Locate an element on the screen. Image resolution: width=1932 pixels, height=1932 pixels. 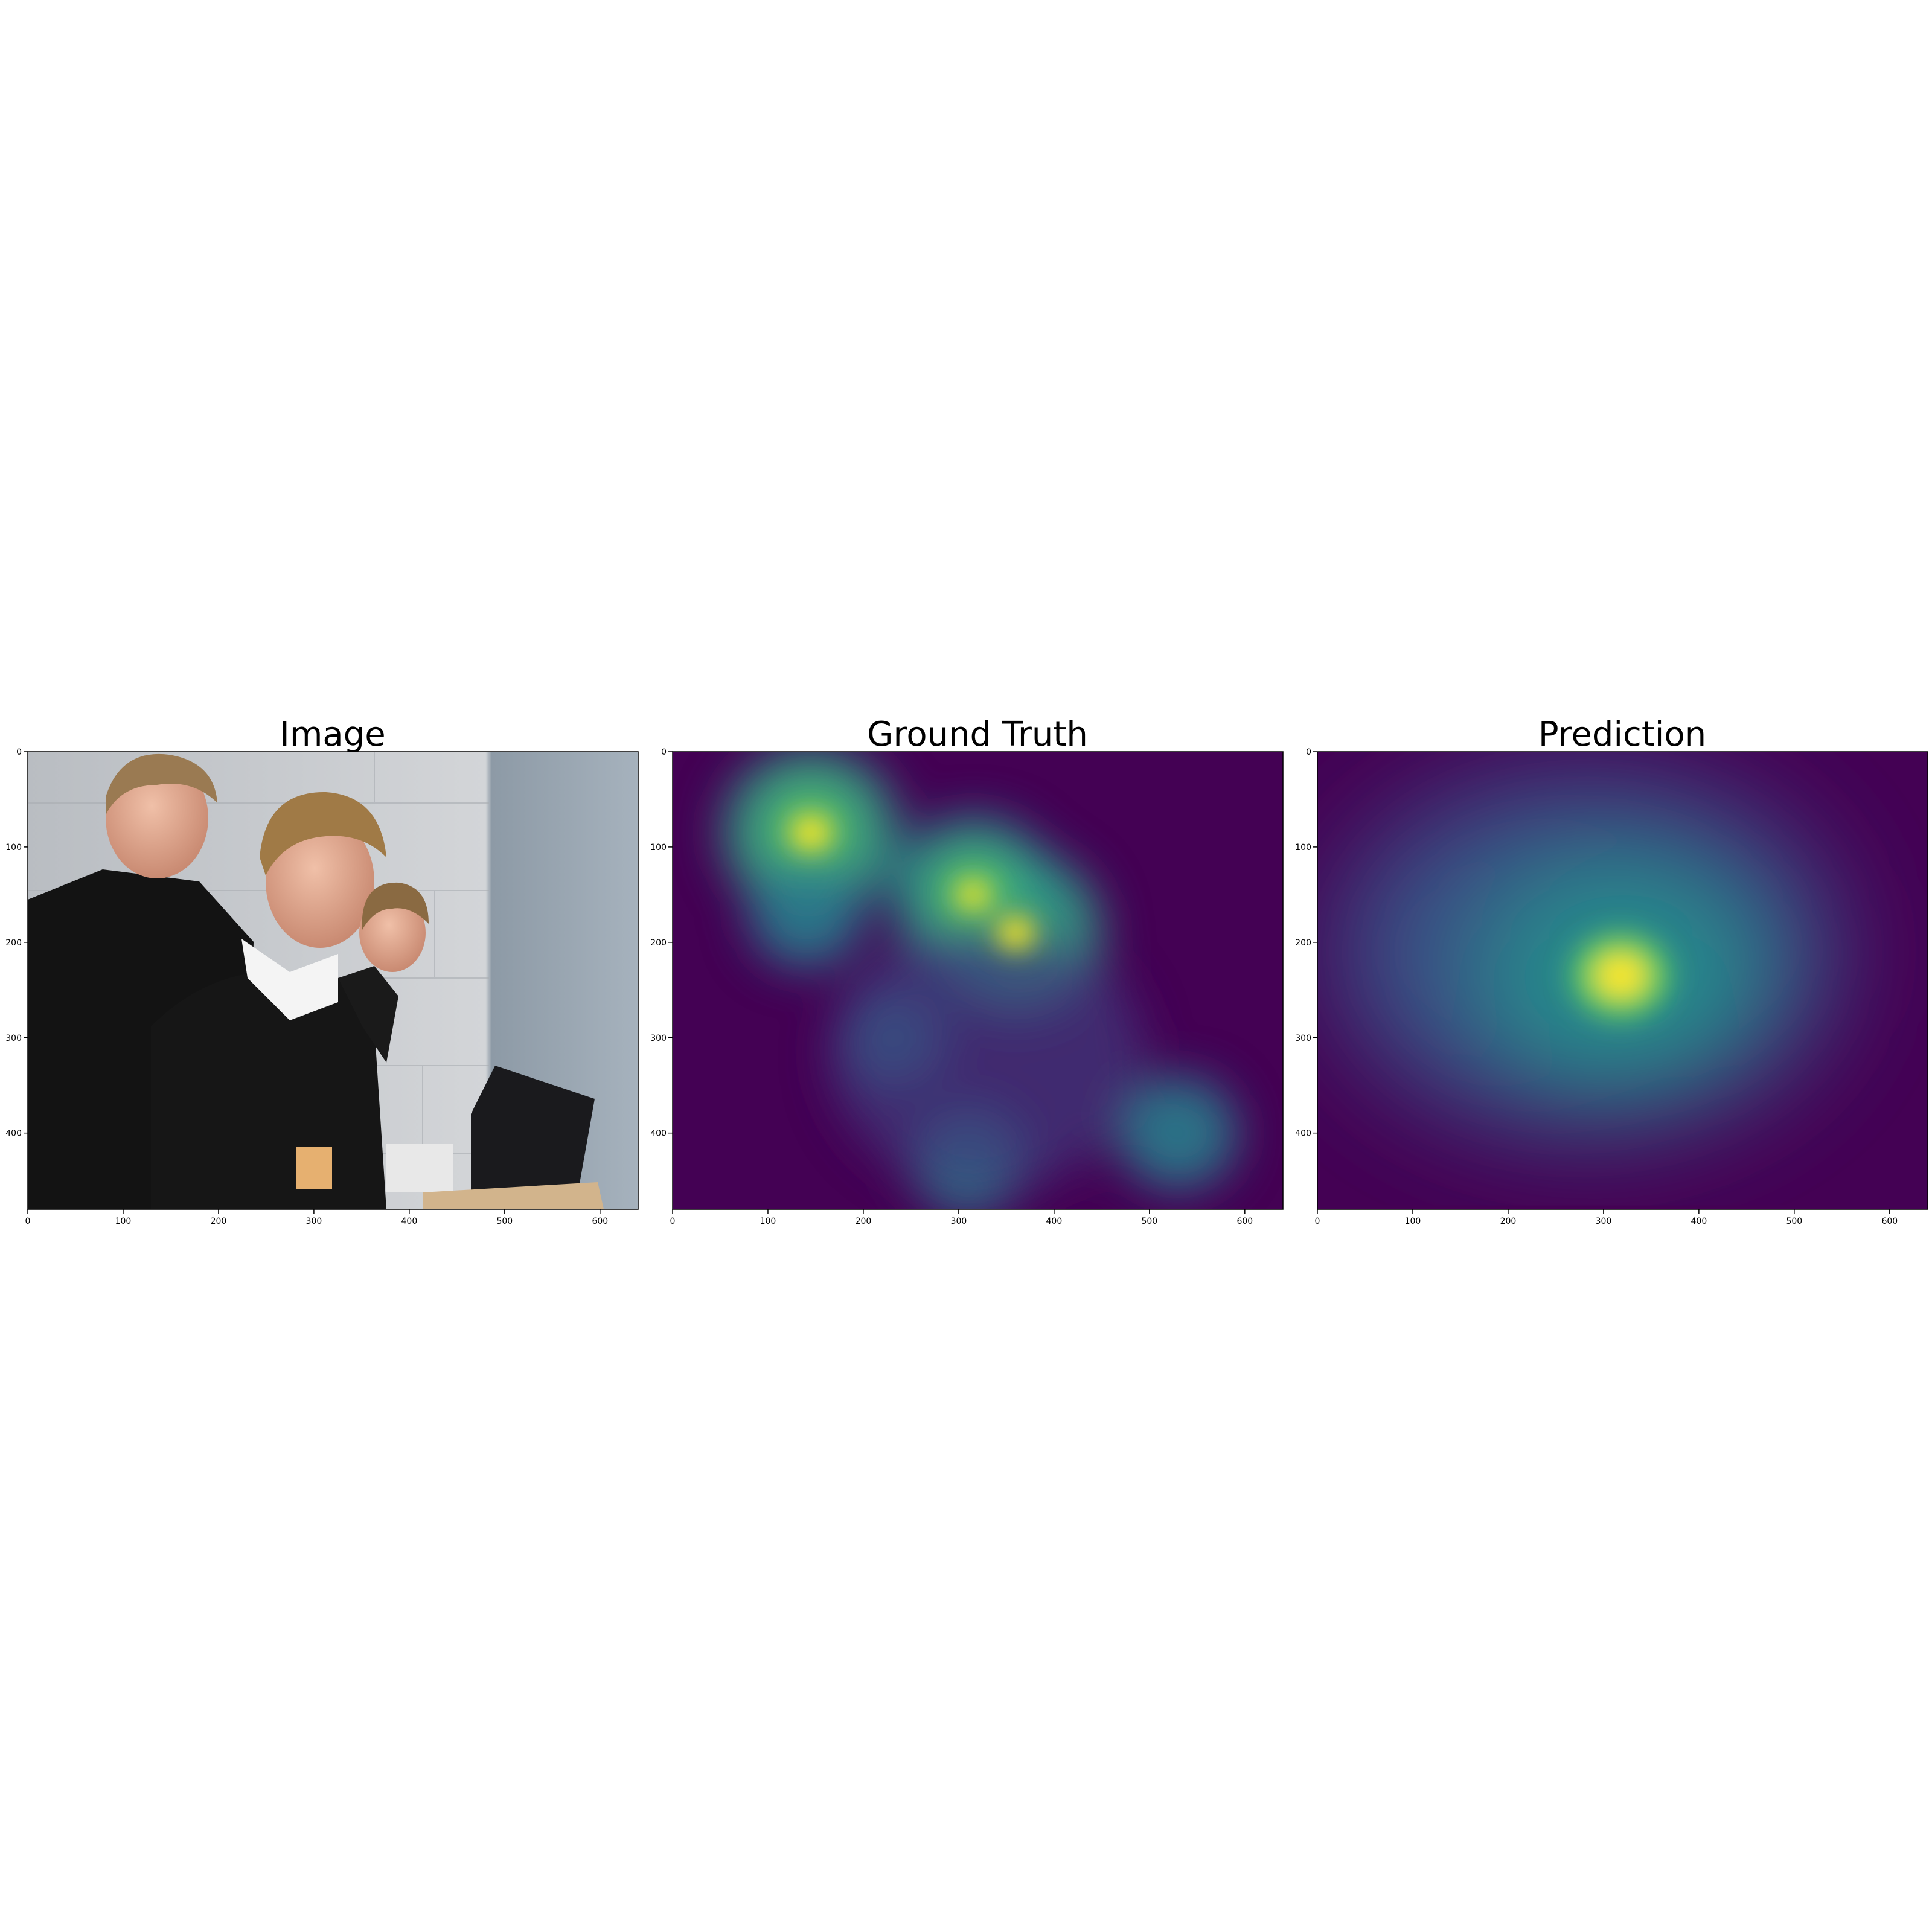
photo-boy-sweater is located at coordinates (268, 1091).